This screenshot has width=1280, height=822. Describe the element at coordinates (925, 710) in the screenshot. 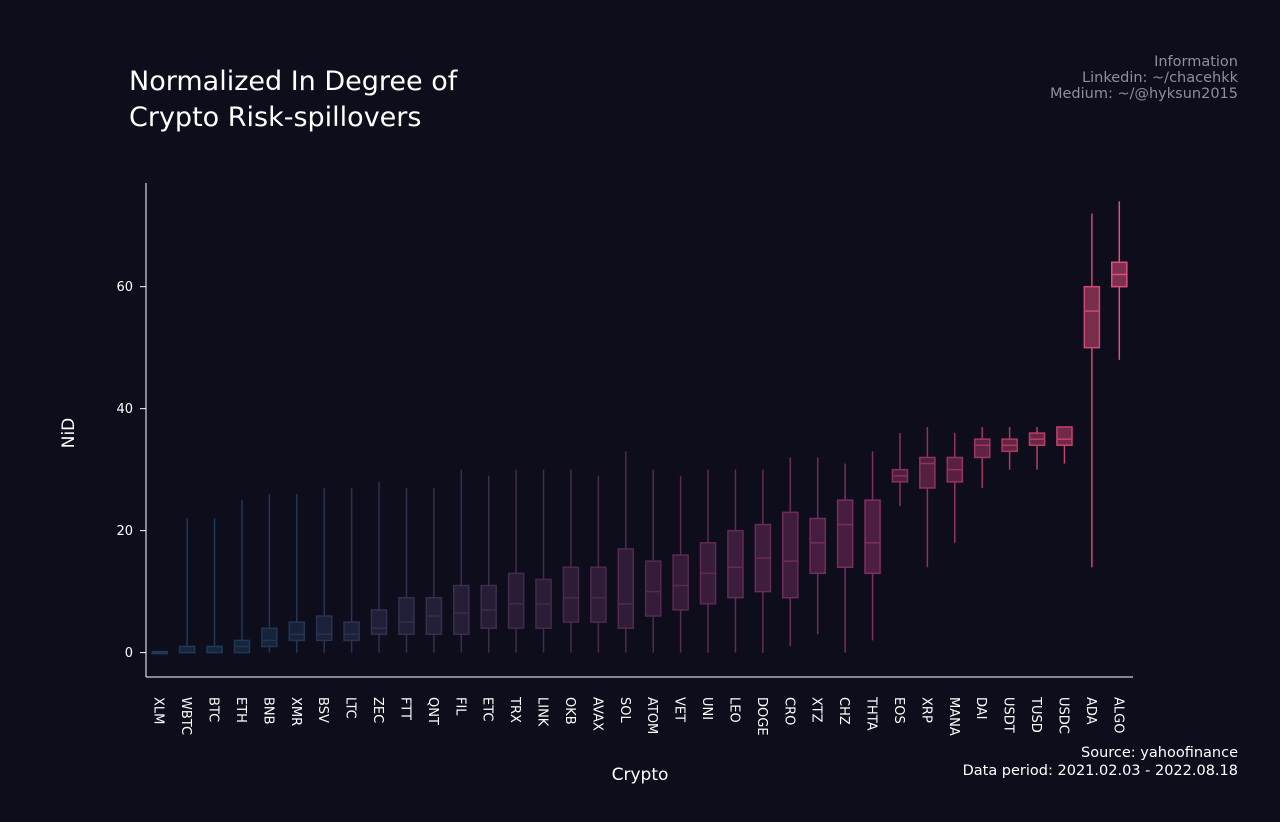

I see `x-tick-label: XRP` at that location.